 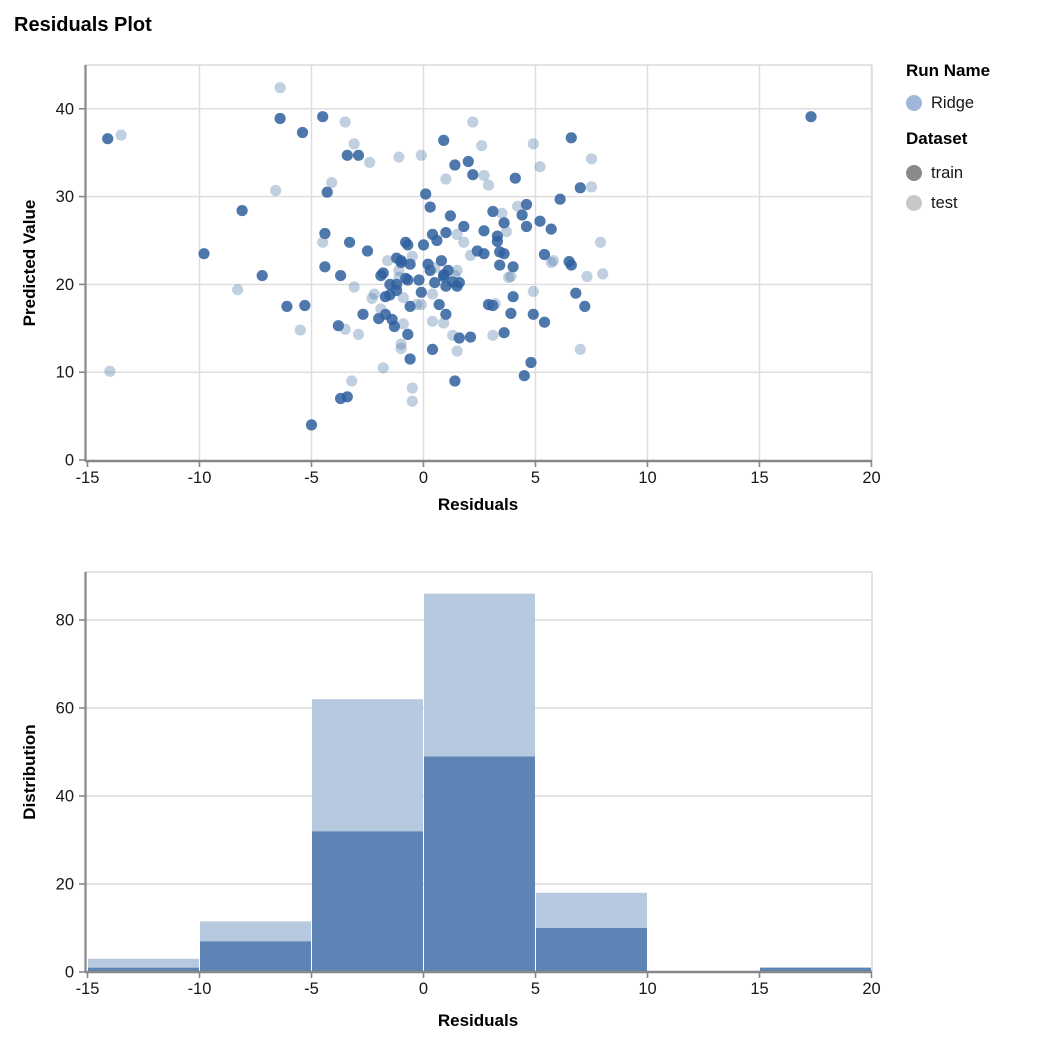 I want to click on legend-item-train: train, so click(x=972, y=173).